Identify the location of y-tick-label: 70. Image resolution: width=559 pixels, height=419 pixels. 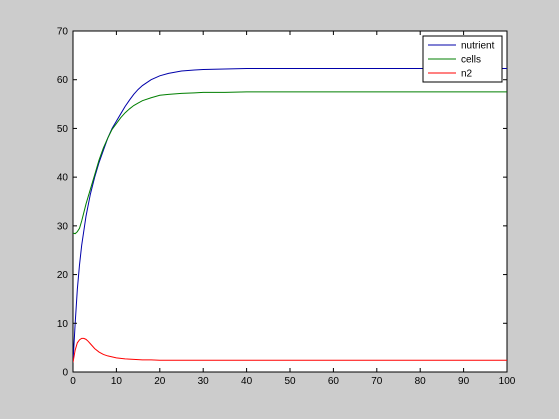
(63, 32).